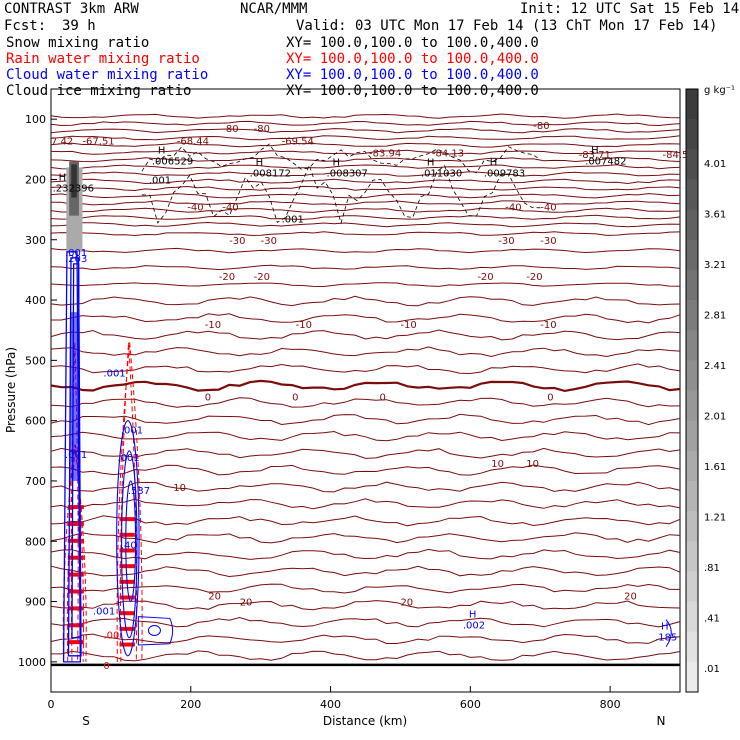 Image resolution: width=740 pixels, height=740 pixels. I want to click on cloud-ice-contours, so click(341, 184).